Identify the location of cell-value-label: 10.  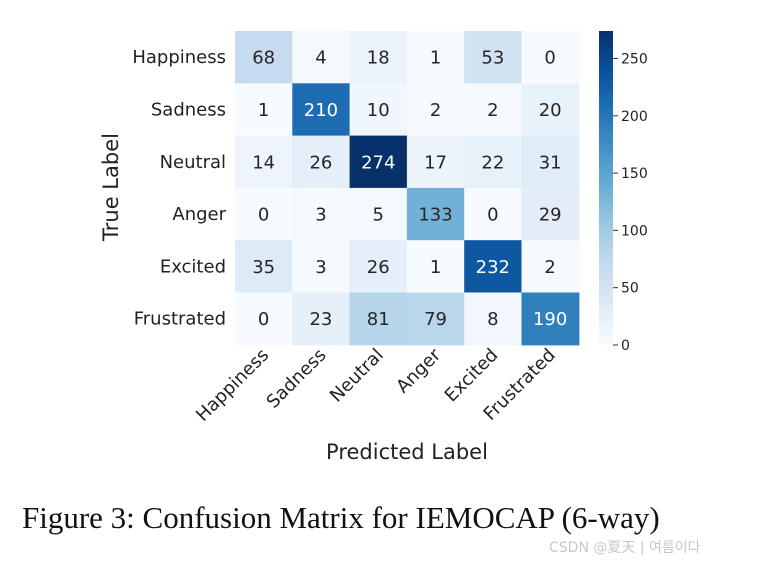
(378, 110).